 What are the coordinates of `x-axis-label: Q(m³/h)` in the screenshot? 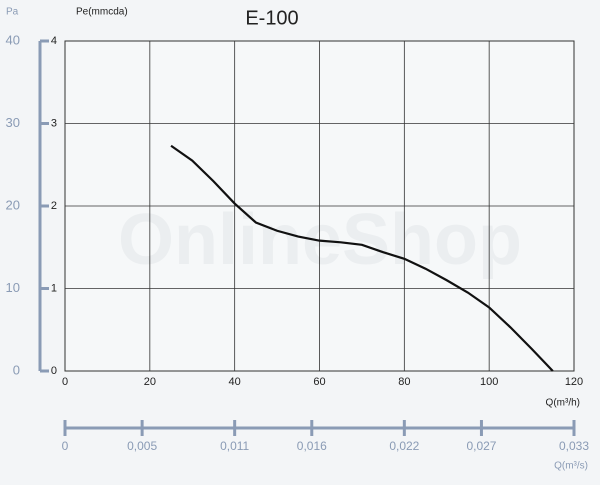 It's located at (563, 403).